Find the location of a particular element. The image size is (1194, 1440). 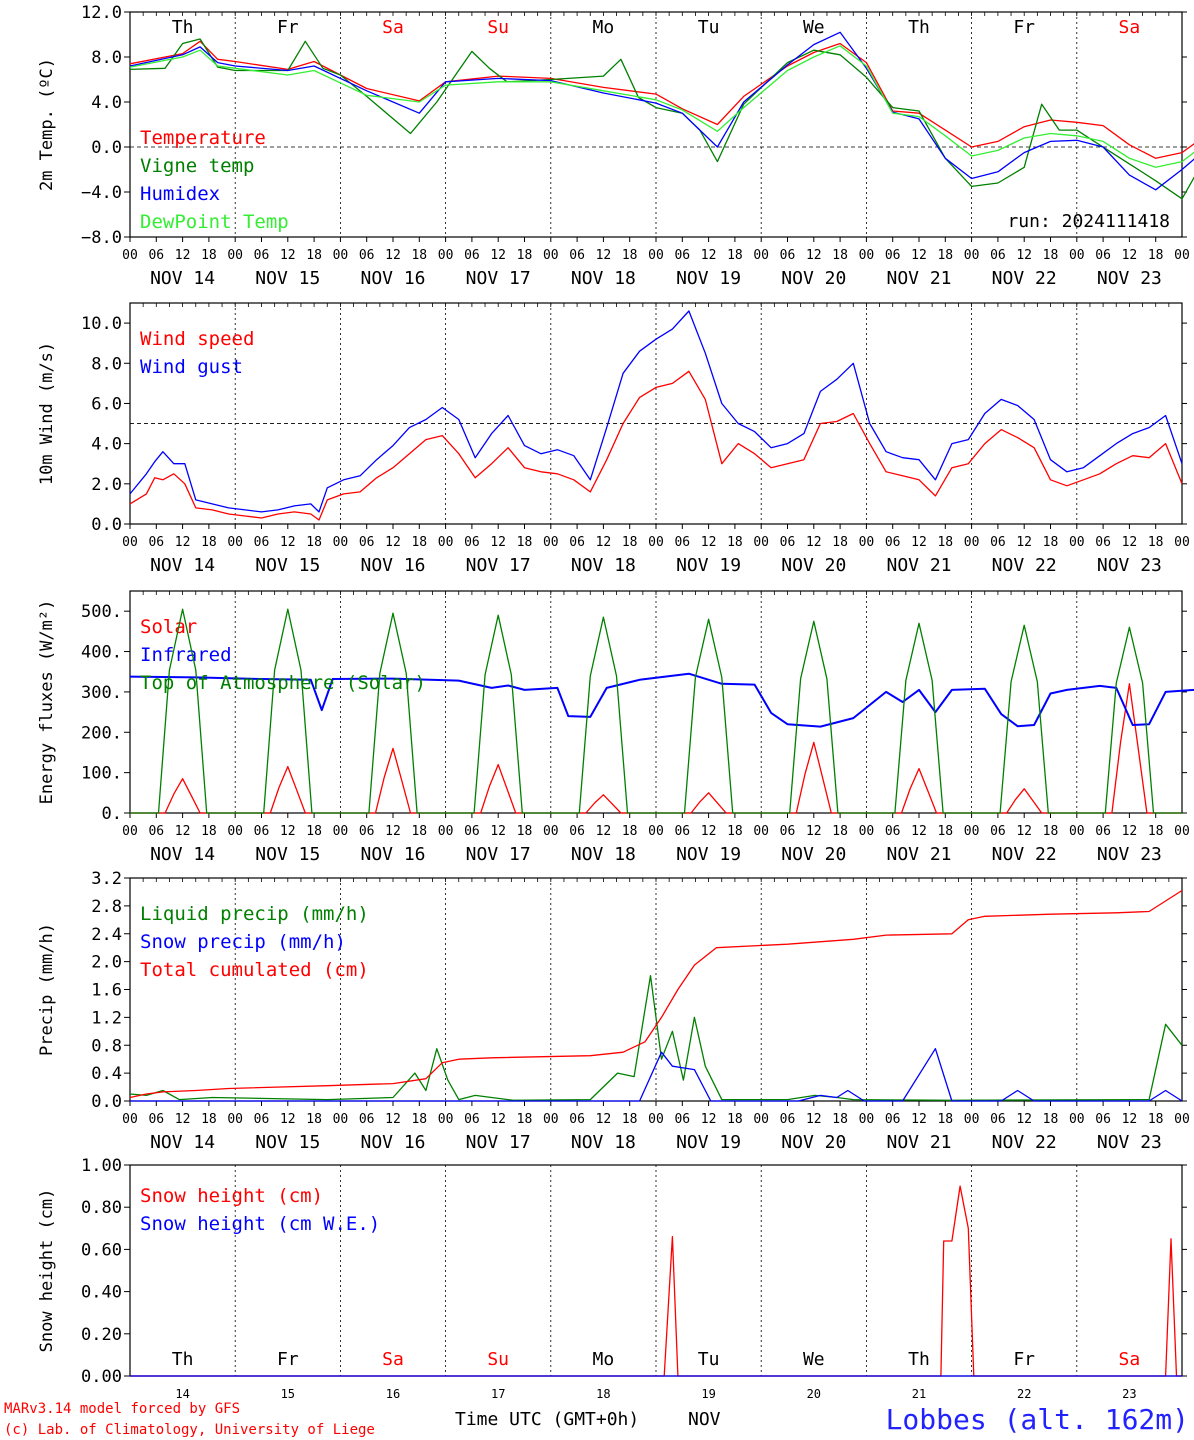

y-axis-label: Energy fluxes (W/m²) is located at coordinates (47, 702).